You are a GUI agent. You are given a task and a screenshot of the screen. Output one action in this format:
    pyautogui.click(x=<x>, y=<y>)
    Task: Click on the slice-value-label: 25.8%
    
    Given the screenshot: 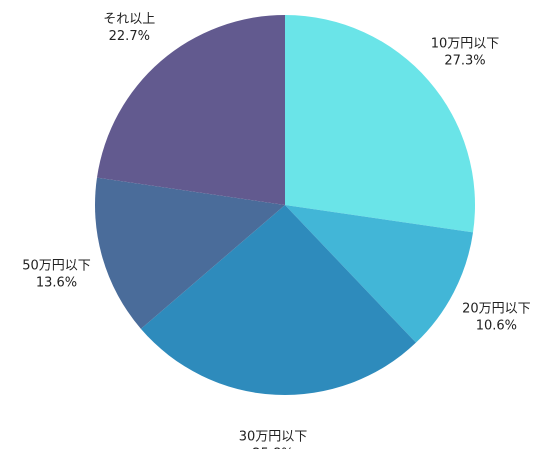 What is the action you would take?
    pyautogui.click(x=272, y=448)
    